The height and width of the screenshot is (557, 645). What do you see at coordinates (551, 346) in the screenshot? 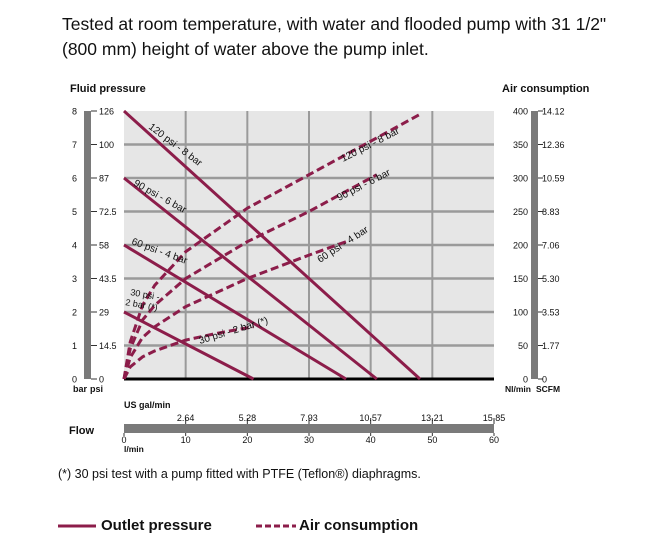
I see `right-tick-scfm-label: 1.77` at bounding box center [551, 346].